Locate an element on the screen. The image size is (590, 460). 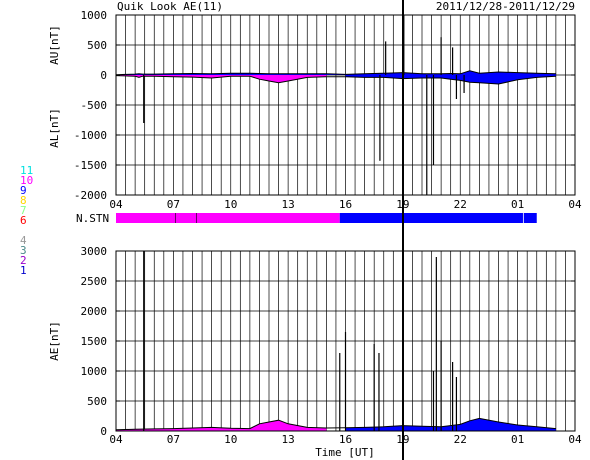
al-fill-late is located at coordinates (450, 79).